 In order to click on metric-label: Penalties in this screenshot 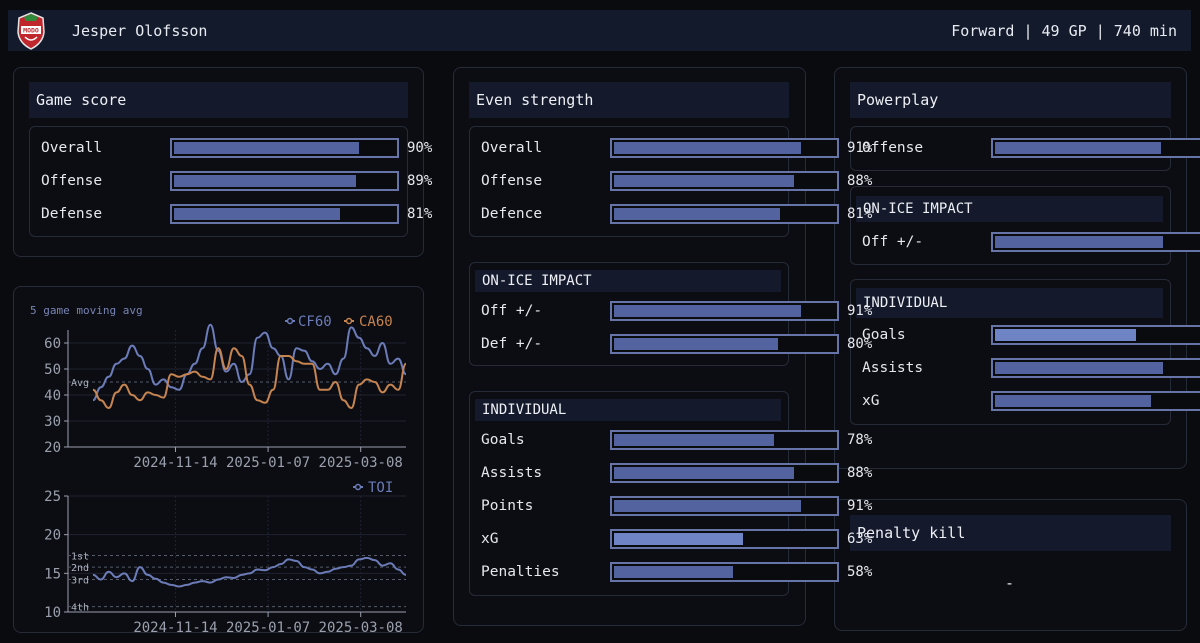, I will do `click(520, 572)`.